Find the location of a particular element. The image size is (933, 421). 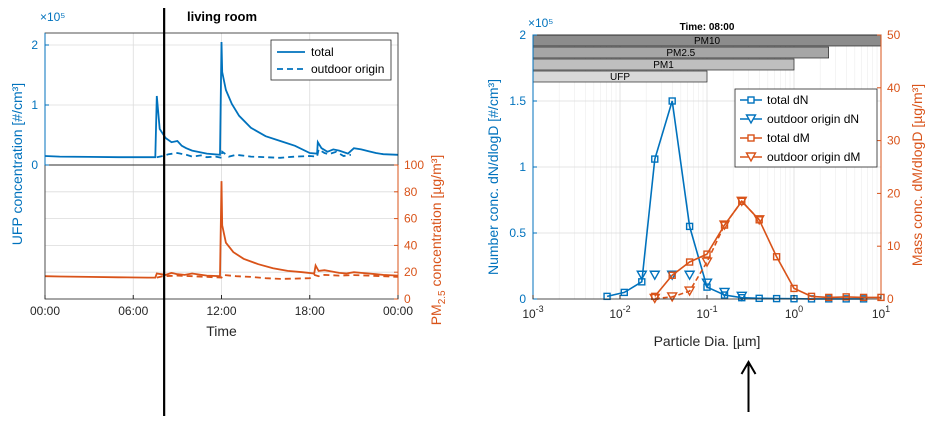

chart-title: Time: 08:00 is located at coordinates (707, 27).